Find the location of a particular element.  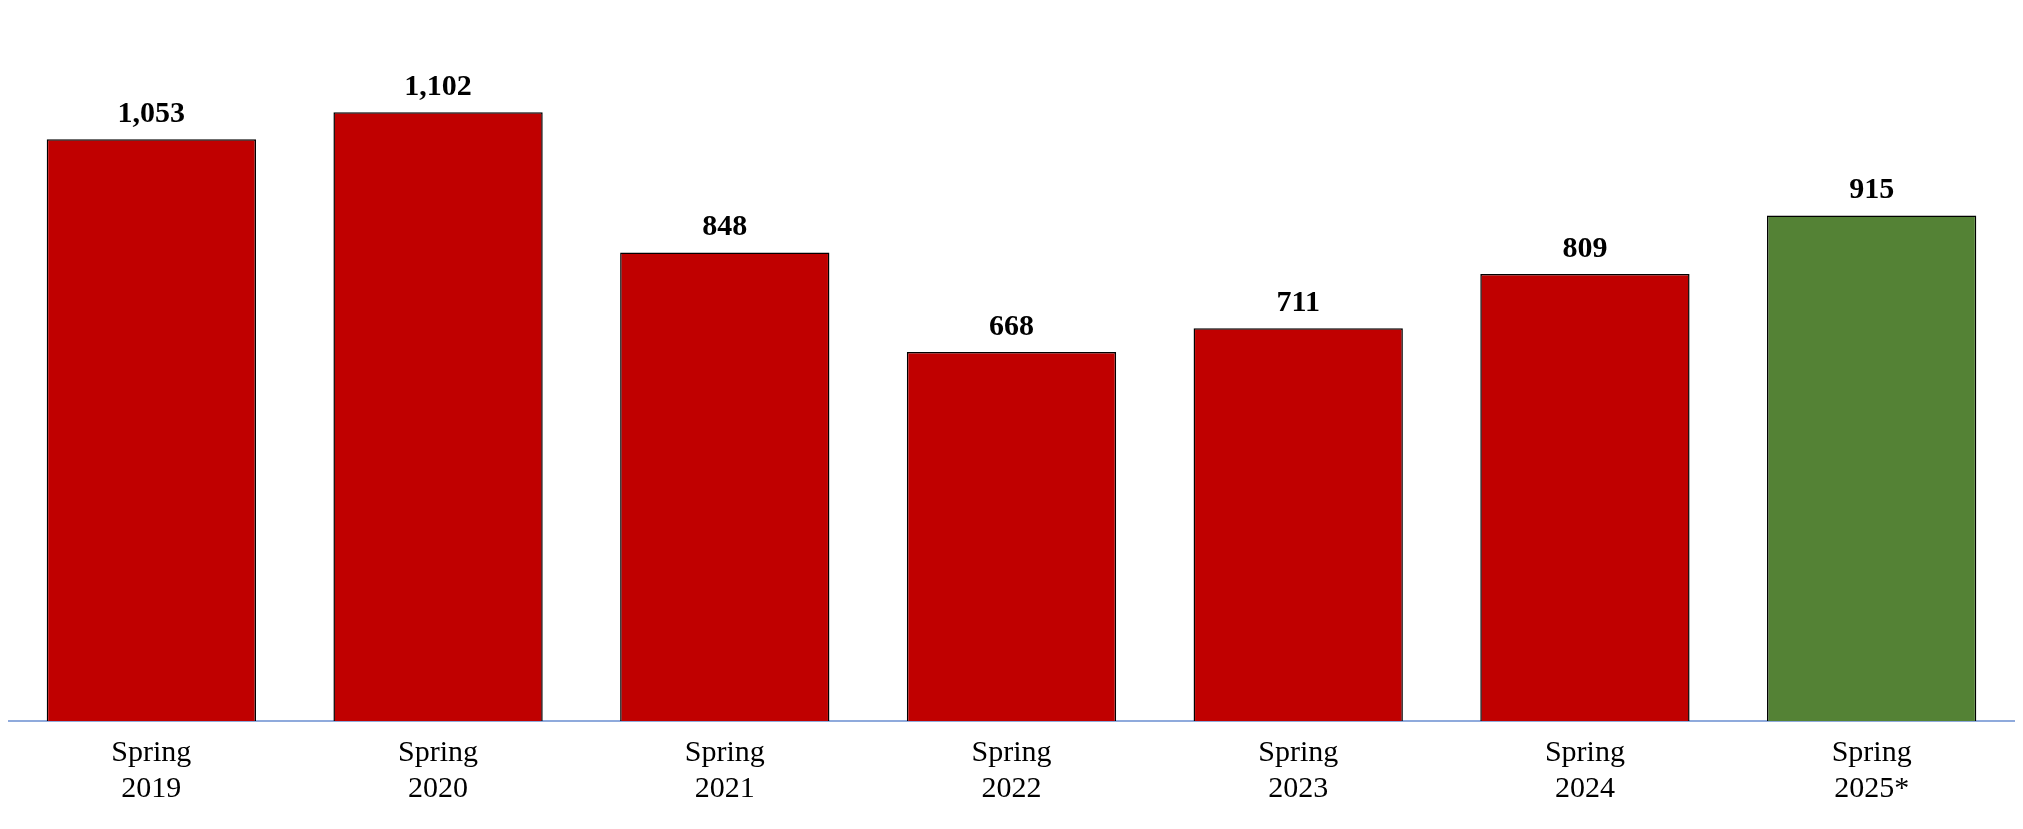

data-label: 668 is located at coordinates (1011, 324).